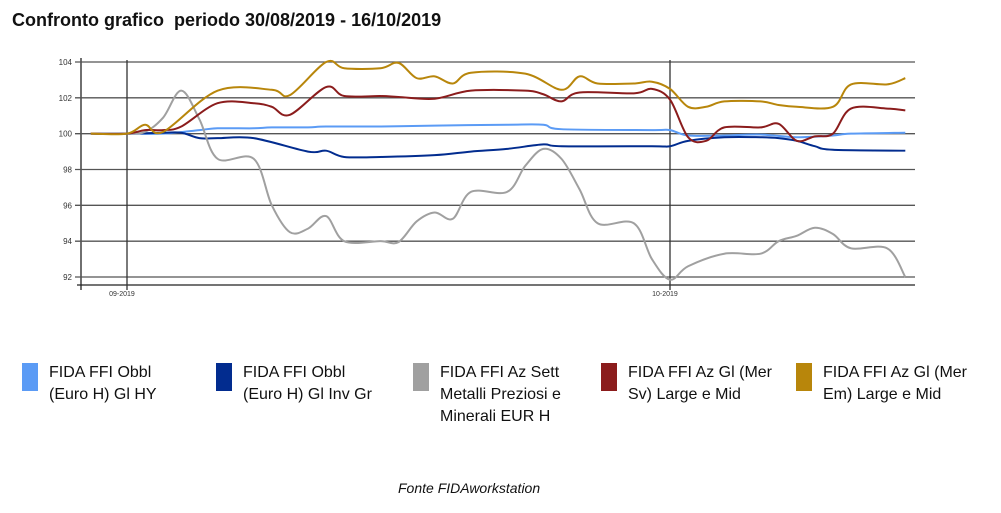  I want to click on legend-label: FIDA FFI Obbl (Euro H) Gl Inv Gr, so click(307, 383).